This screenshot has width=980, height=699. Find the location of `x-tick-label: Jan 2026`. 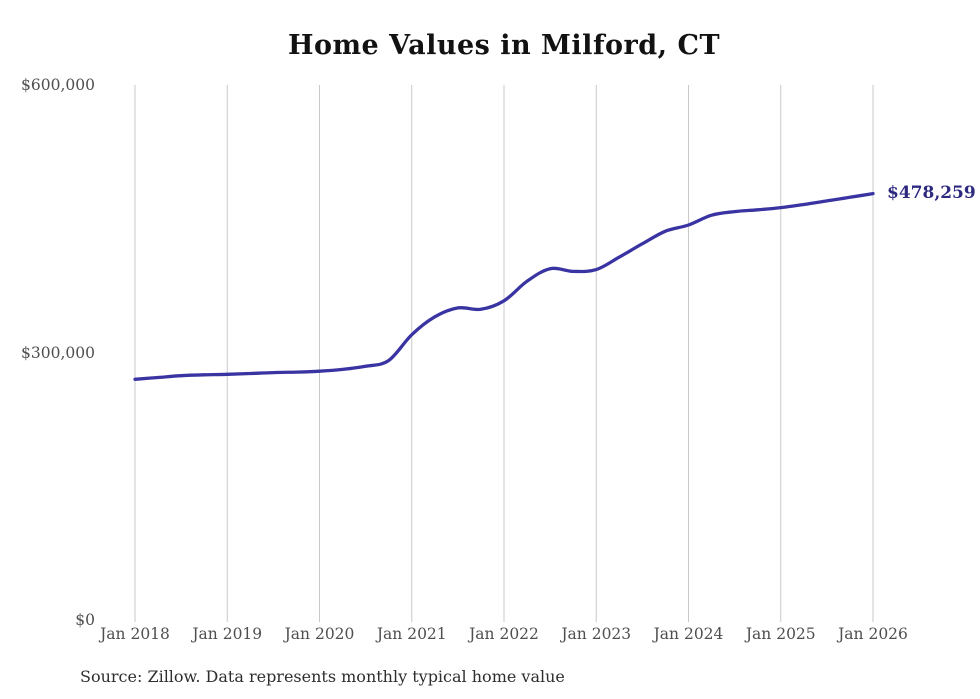

x-tick-label: Jan 2026 is located at coordinates (873, 634).